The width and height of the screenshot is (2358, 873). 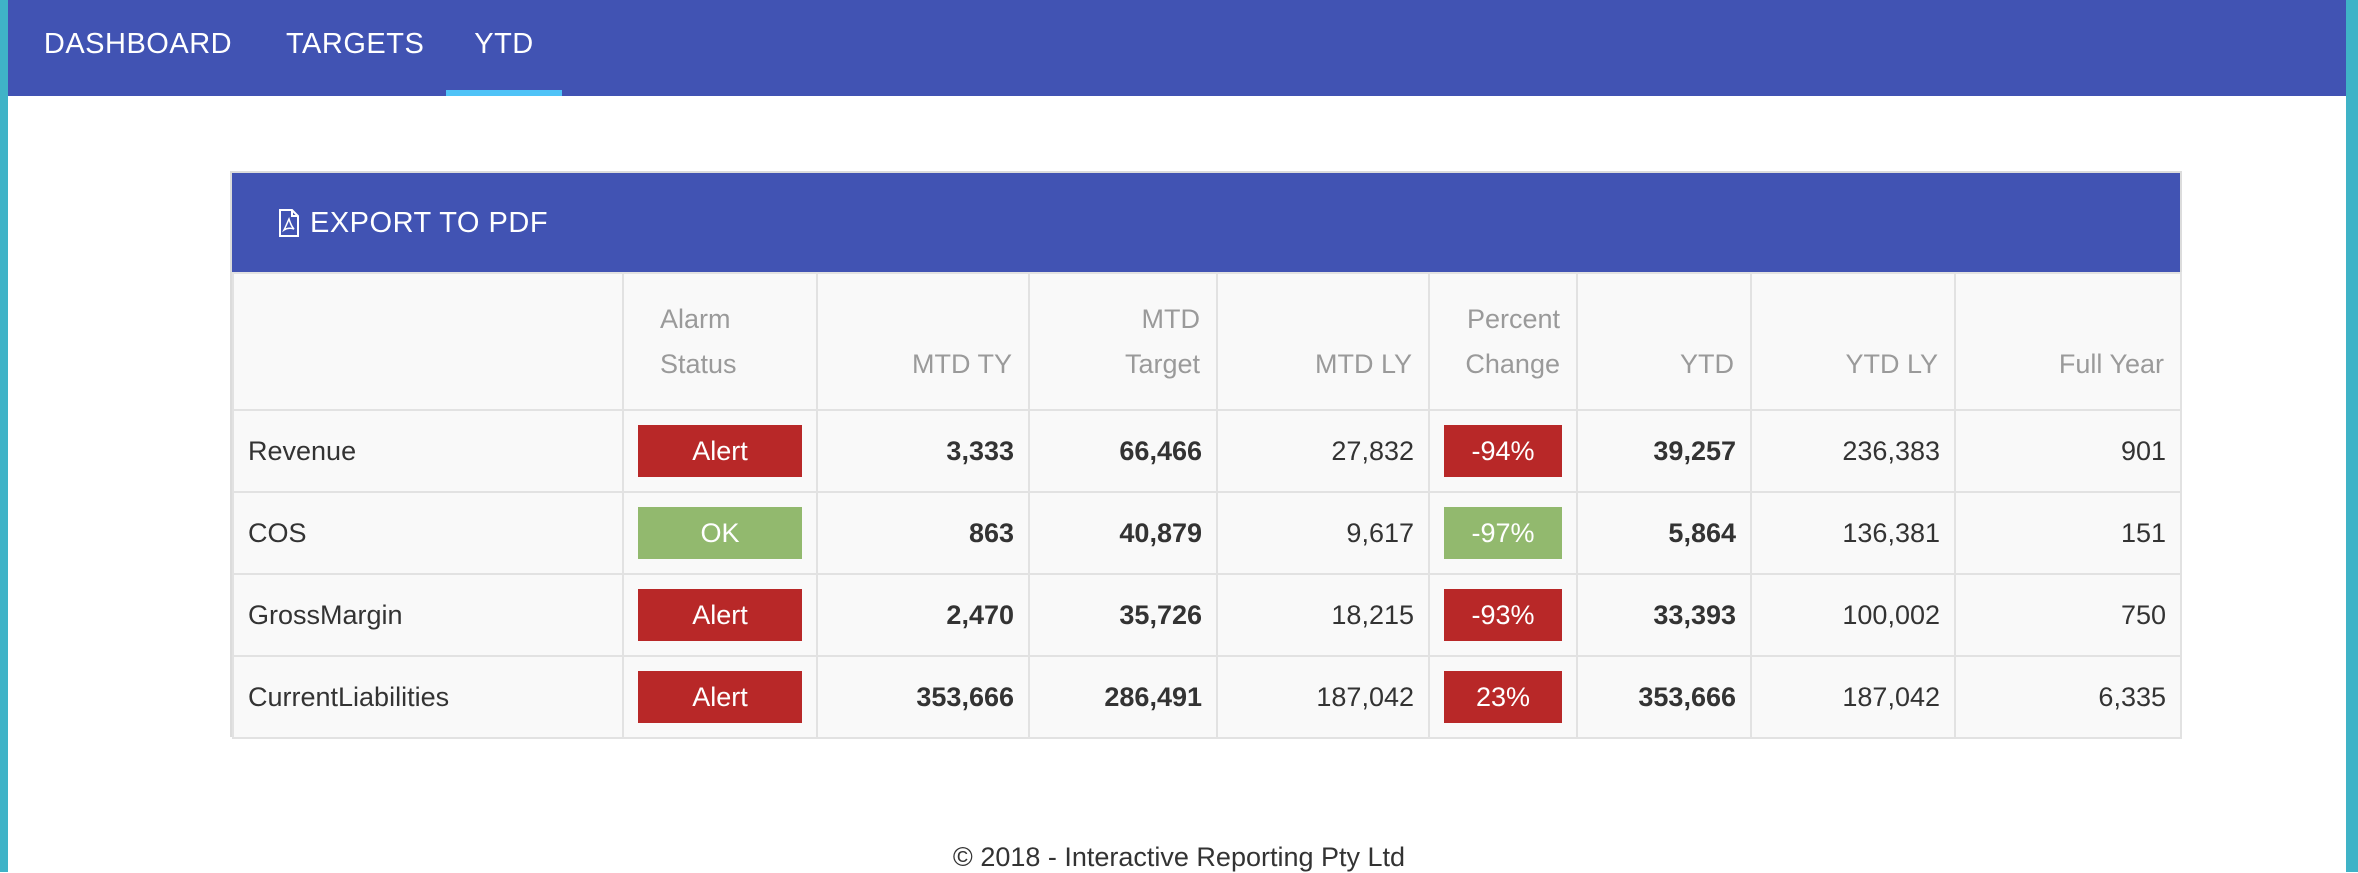 I want to click on row-name: Revenue, so click(x=428, y=451).